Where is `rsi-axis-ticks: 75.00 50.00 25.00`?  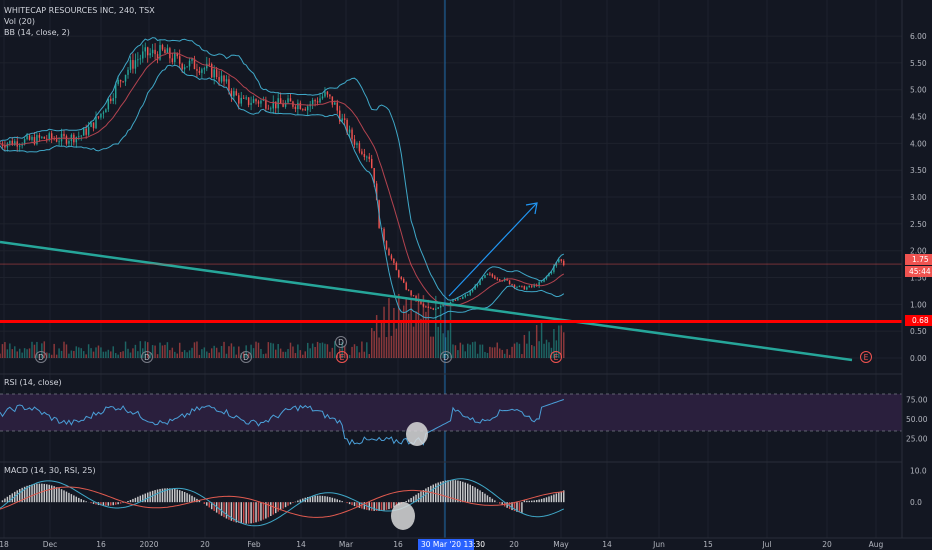 rsi-axis-ticks: 75.00 50.00 25.00 is located at coordinates (917, 420).